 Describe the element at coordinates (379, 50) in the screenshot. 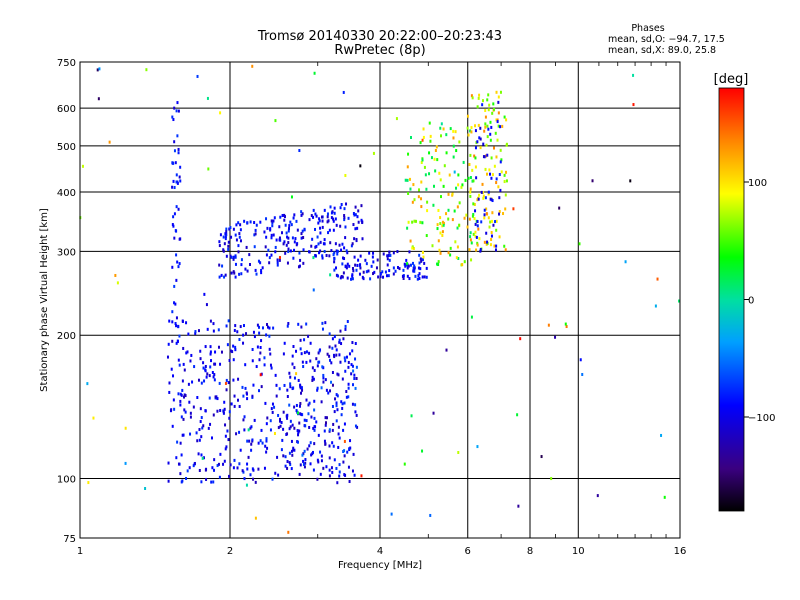

I see `chart-subtitle: RwPretec (8p)` at that location.